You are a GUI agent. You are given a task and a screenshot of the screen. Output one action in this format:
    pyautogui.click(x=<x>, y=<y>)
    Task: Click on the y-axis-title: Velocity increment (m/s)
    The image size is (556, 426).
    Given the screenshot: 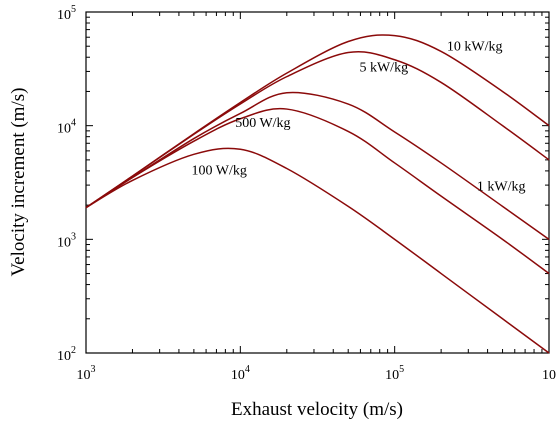 What is the action you would take?
    pyautogui.click(x=18, y=182)
    